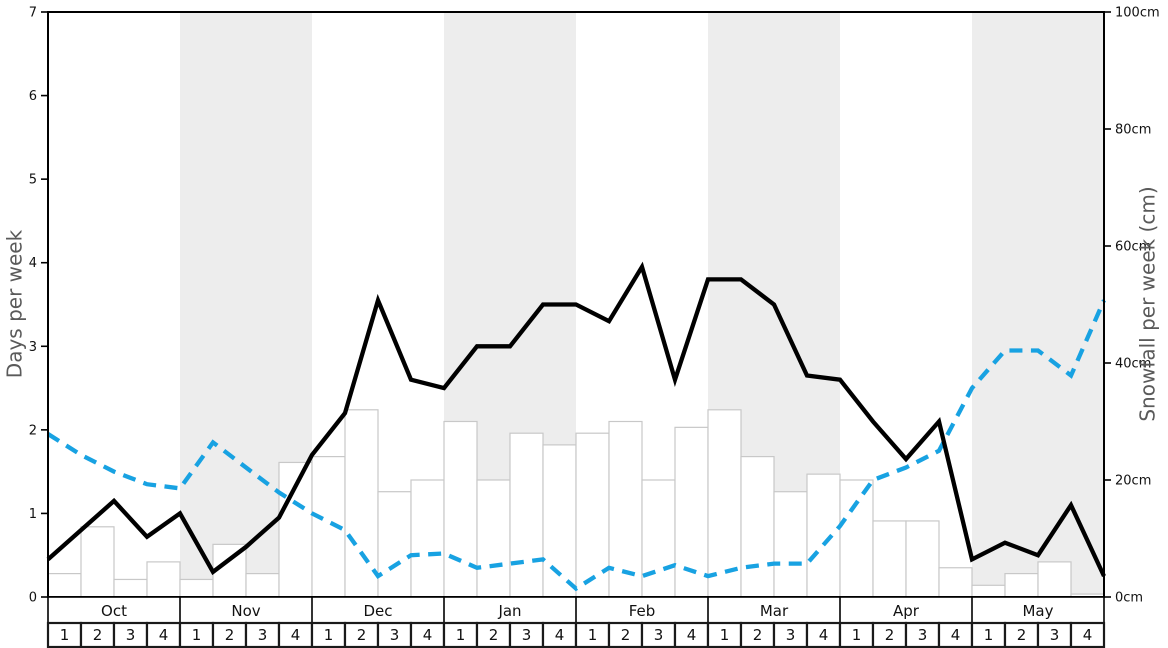 The image size is (1168, 648). I want to click on right-axis-tick-label: 100cm, so click(1137, 13).